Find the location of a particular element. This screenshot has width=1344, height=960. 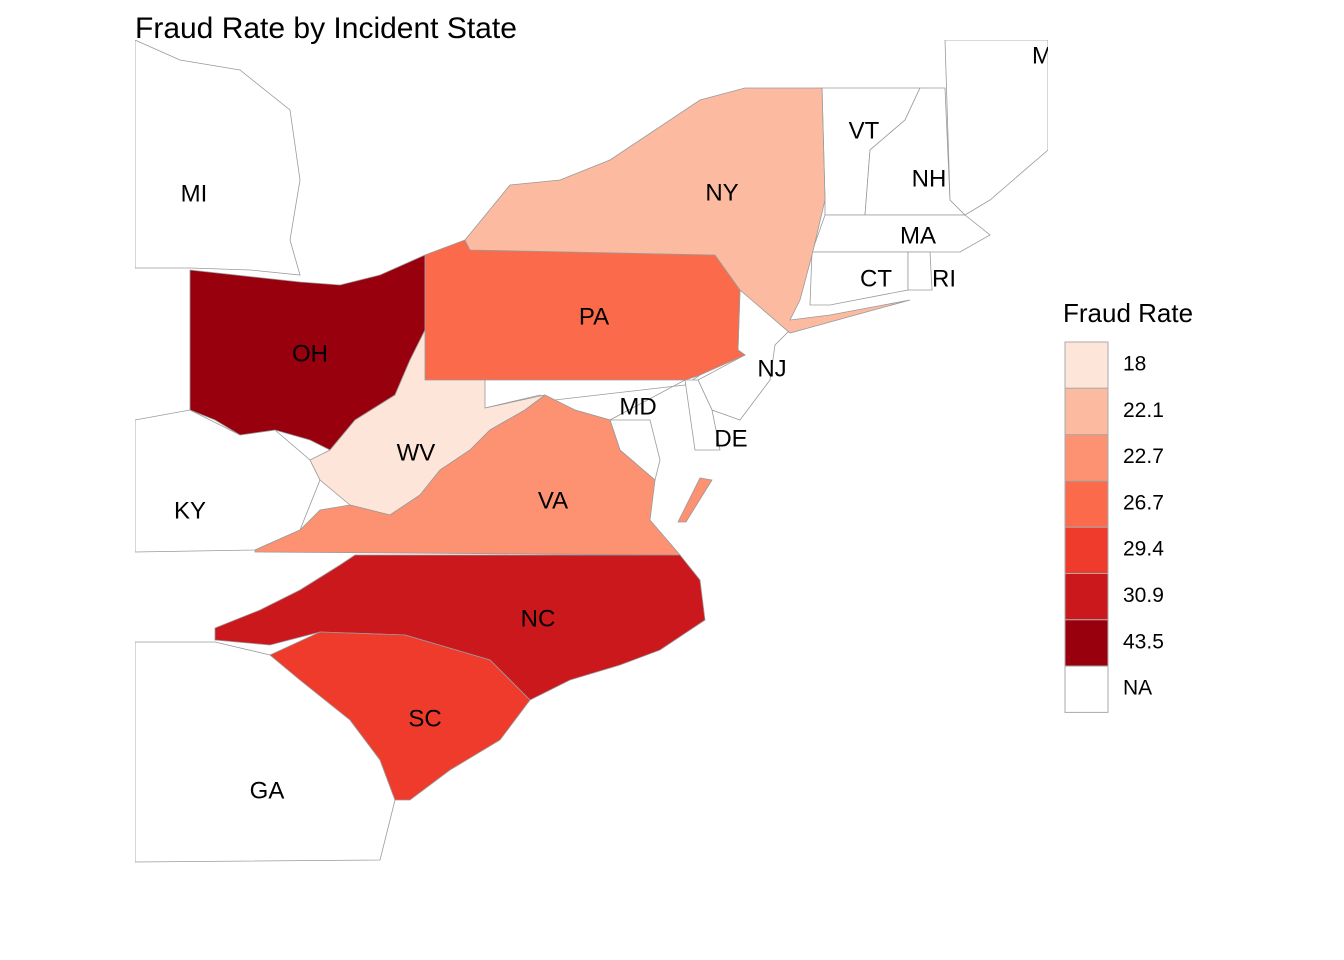

legend-label: 29.4 is located at coordinates (1143, 549).